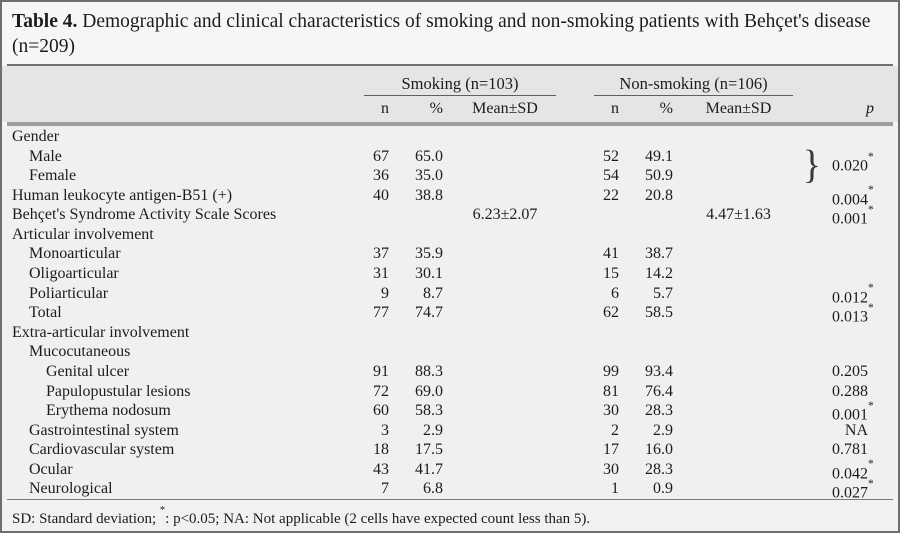  What do you see at coordinates (433, 430) in the screenshot?
I see `smoking-pct-cell: 2.9` at bounding box center [433, 430].